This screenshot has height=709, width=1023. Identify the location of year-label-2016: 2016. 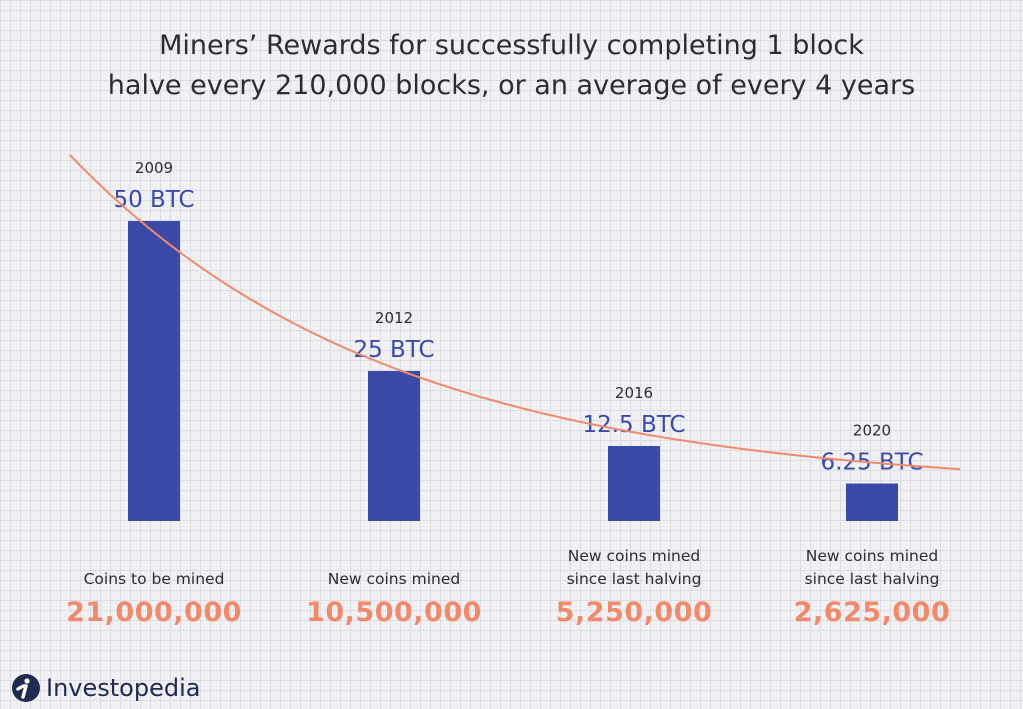
(634, 393).